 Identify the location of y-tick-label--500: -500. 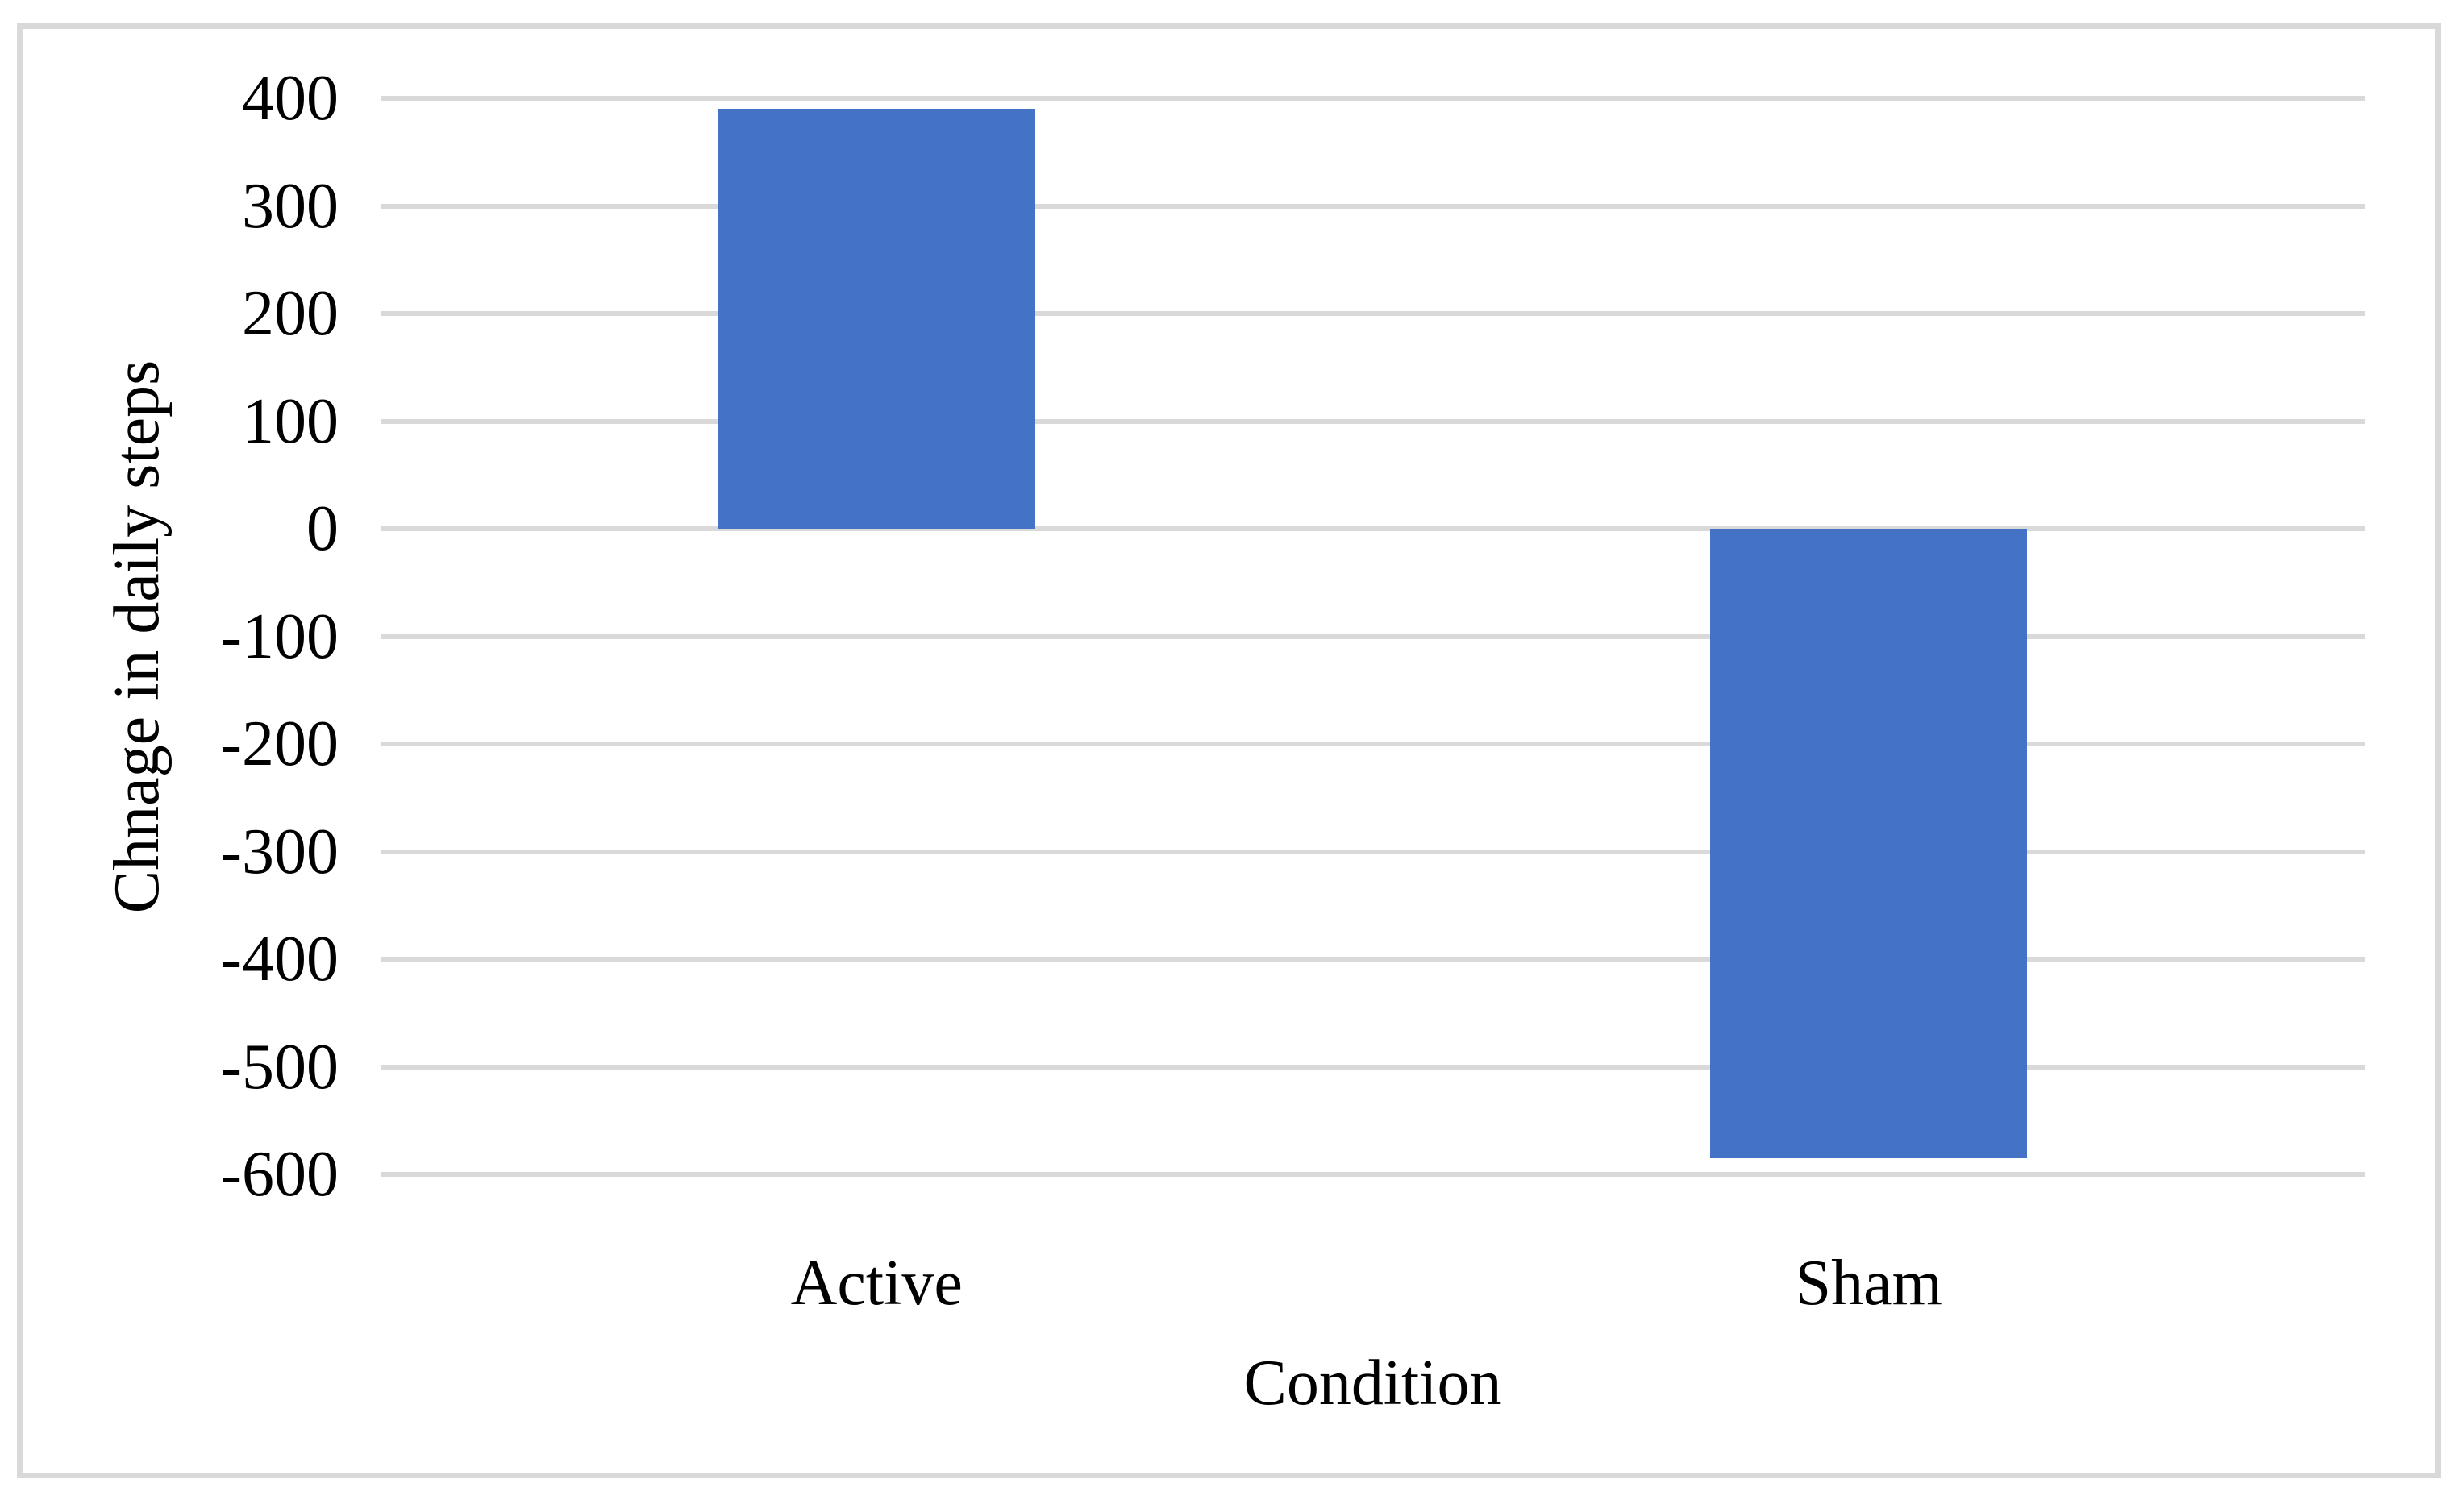
(279, 1067).